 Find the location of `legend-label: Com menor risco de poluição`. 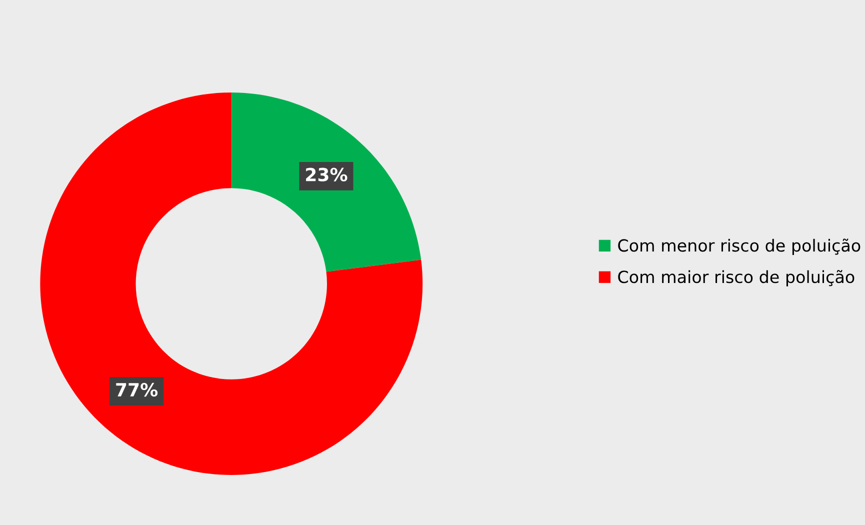

legend-label: Com menor risco de poluição is located at coordinates (739, 246).